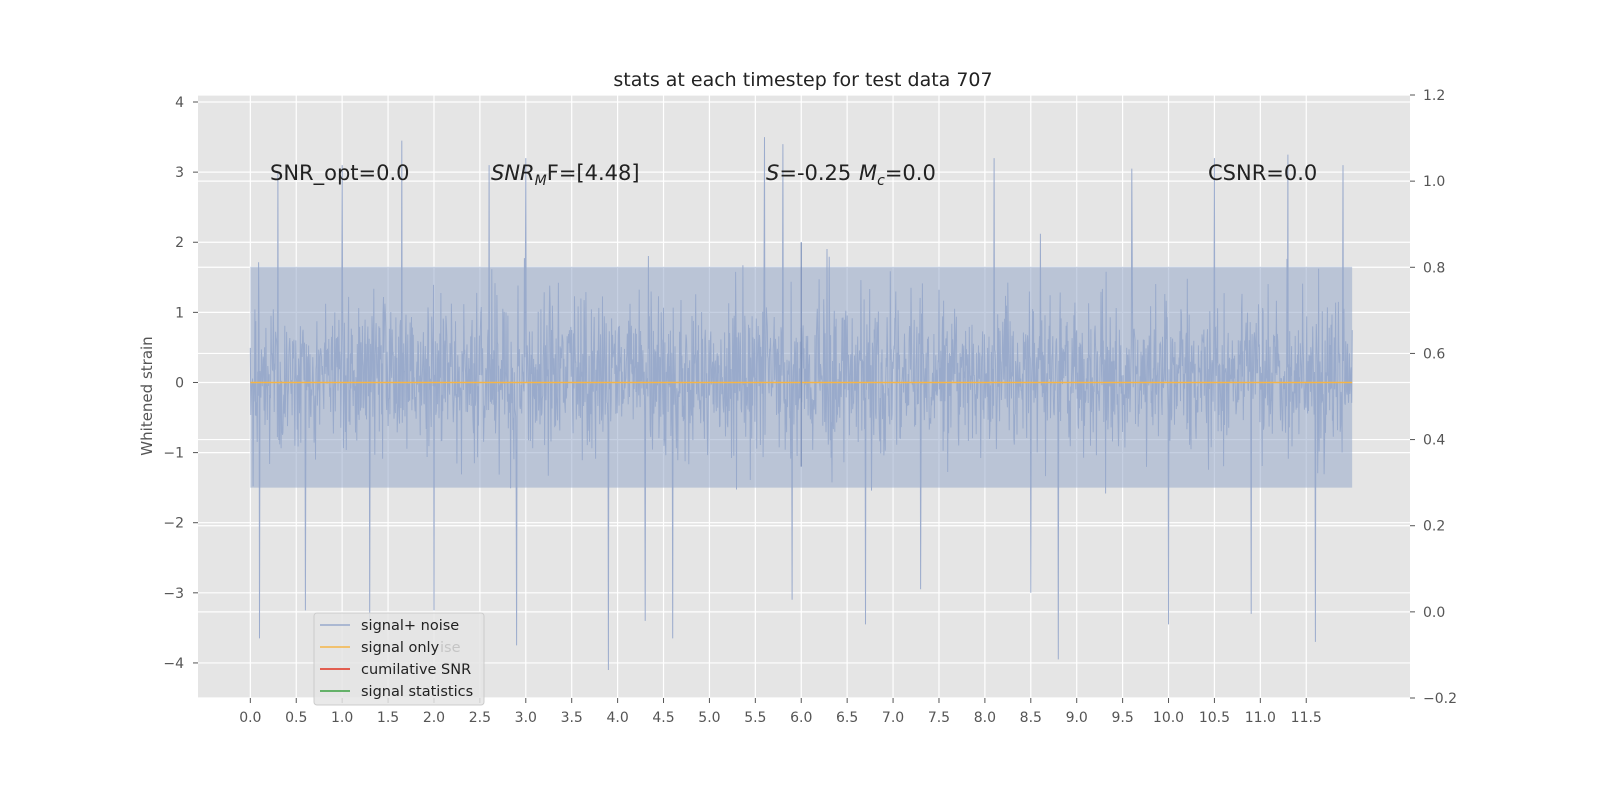 This screenshot has height=800, width=1600. I want to click on y2-tick-label: 0.6, so click(1434, 354).